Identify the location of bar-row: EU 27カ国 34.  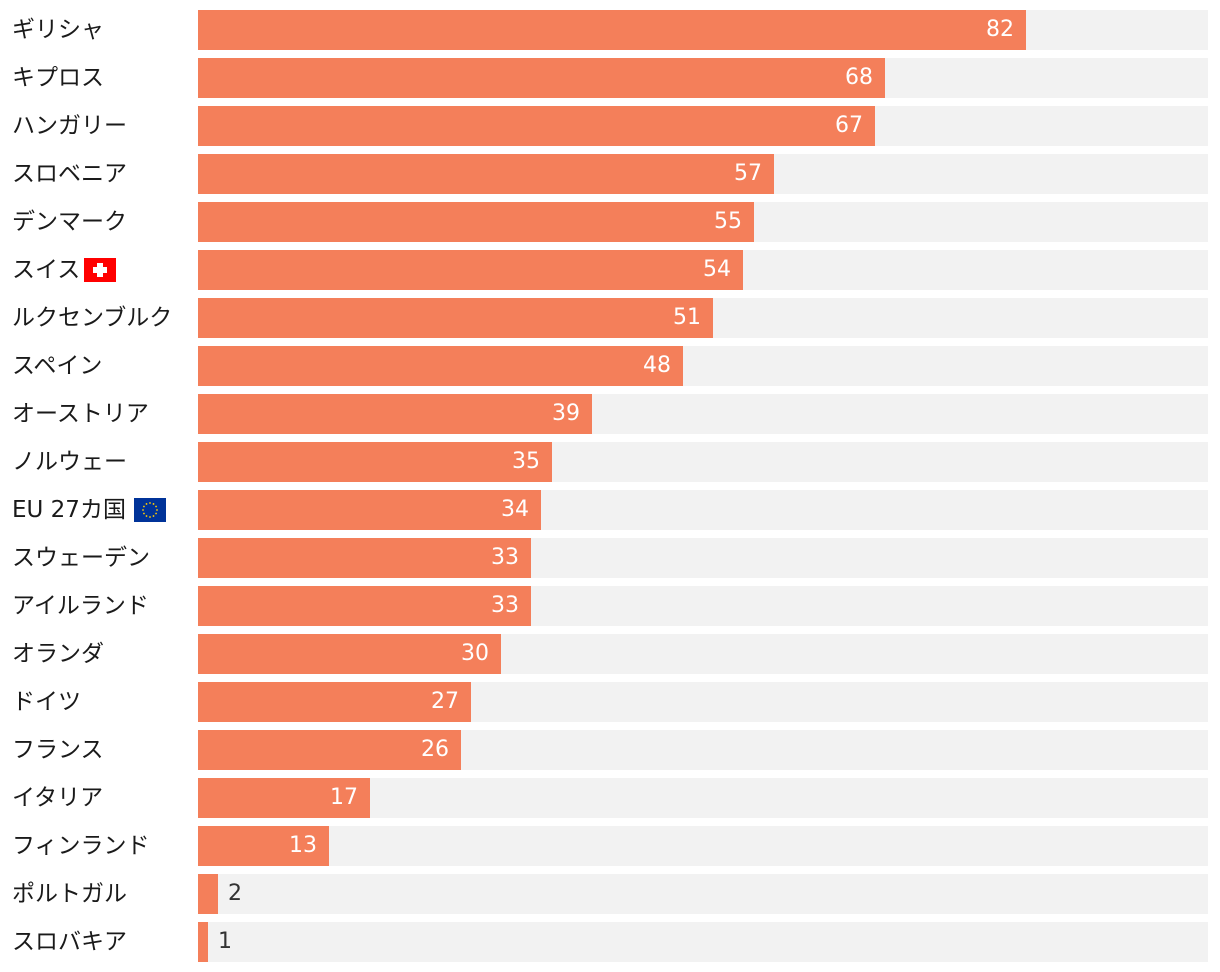
(610, 510).